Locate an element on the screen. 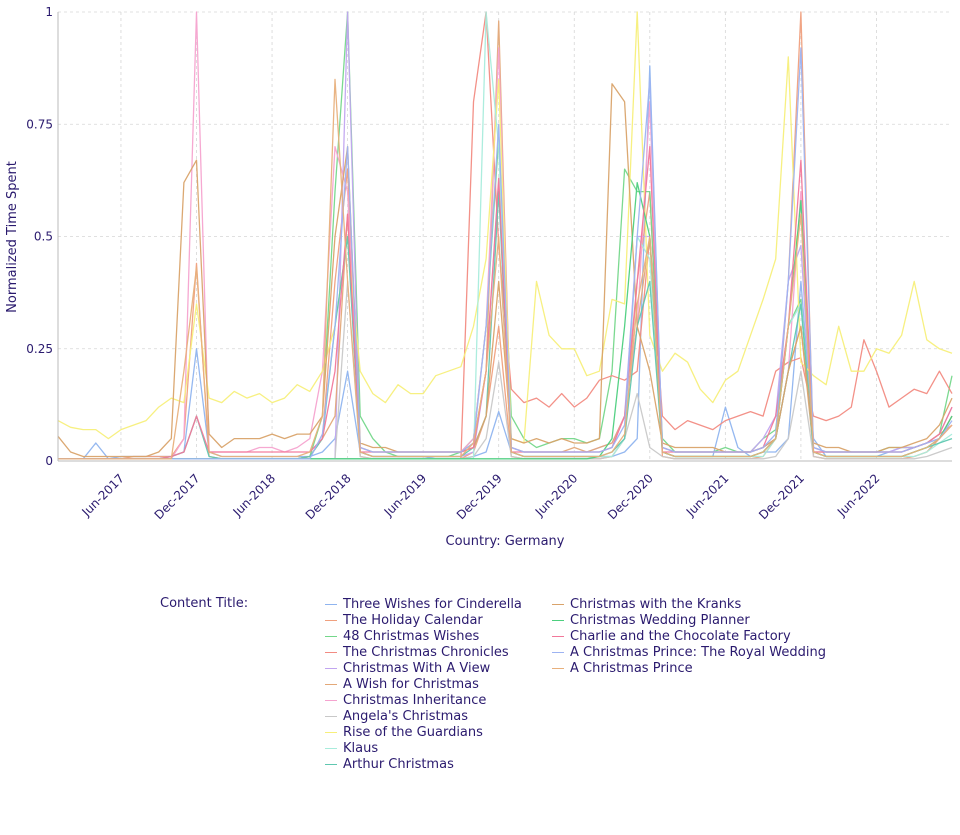 This screenshot has height=835, width=960. legend-label: A Christmas Prince is located at coordinates (631, 668).